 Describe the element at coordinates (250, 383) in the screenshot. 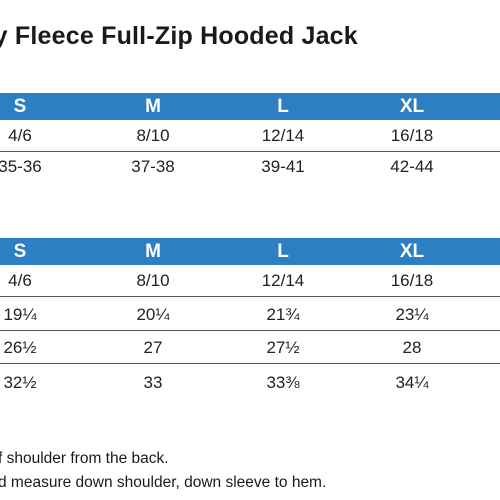

I see `table-row: 32½ 33 33⅜ 34¼` at that location.